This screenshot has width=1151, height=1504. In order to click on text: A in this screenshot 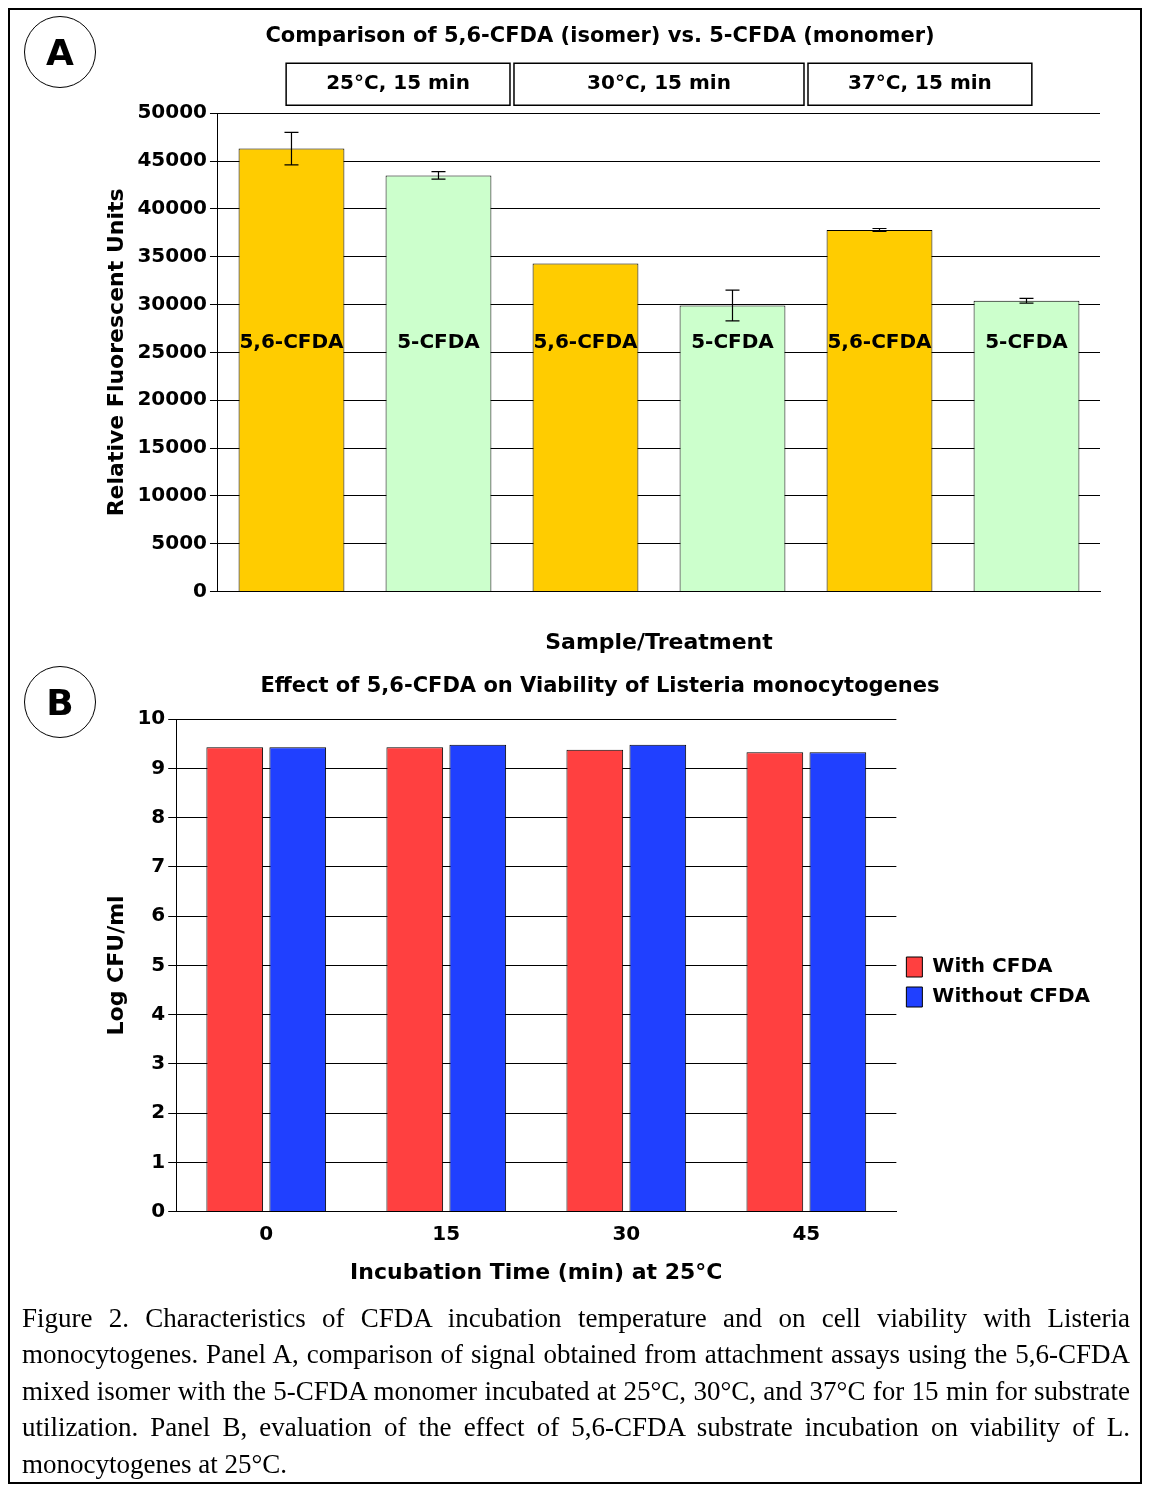, I will do `click(60, 52)`.